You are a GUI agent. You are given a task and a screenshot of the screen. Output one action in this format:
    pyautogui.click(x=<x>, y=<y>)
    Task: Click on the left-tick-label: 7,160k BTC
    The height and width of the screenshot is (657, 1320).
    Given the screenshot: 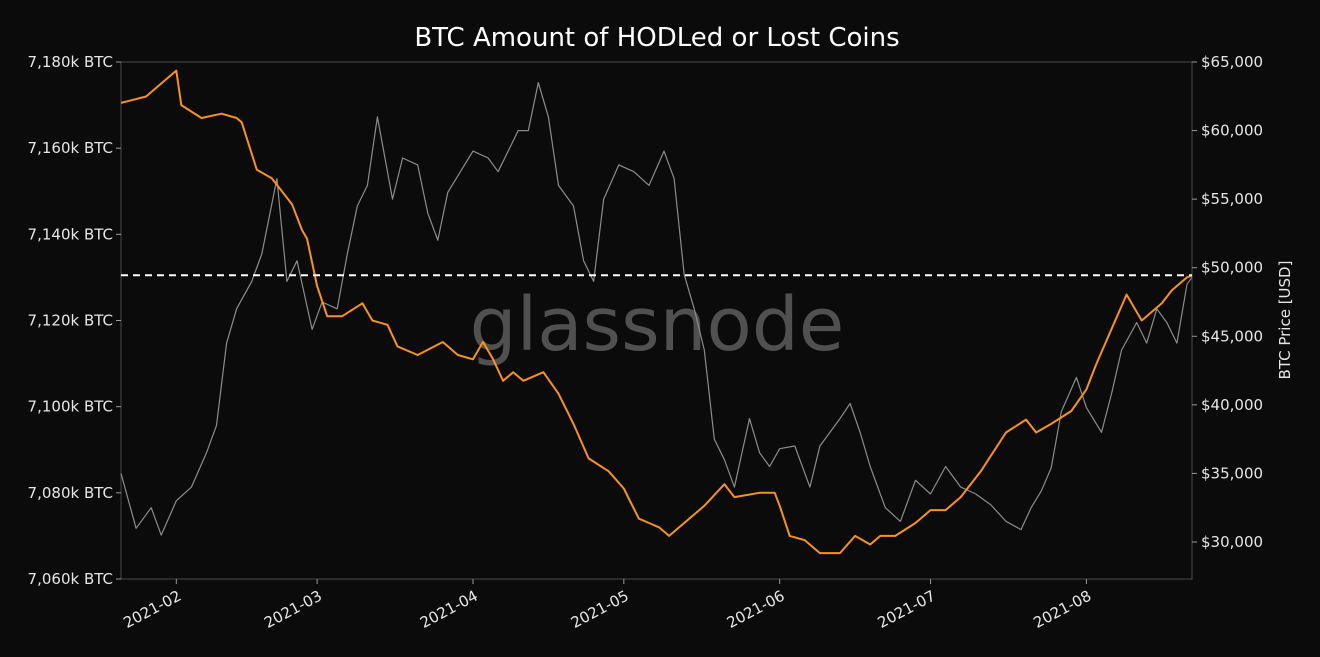 What is the action you would take?
    pyautogui.click(x=70, y=148)
    